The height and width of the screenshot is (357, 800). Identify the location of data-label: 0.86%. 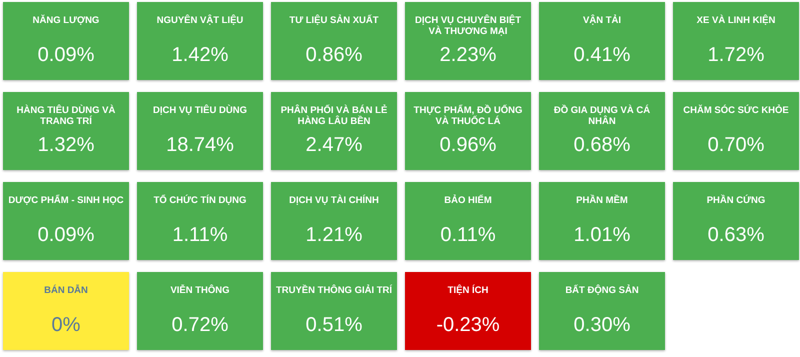
(334, 55).